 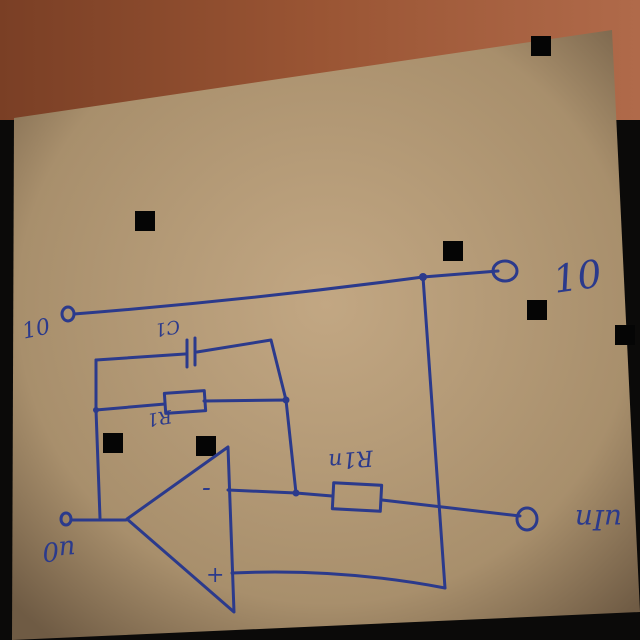 I want to click on label-node-top-left: 10, so click(x=36, y=329).